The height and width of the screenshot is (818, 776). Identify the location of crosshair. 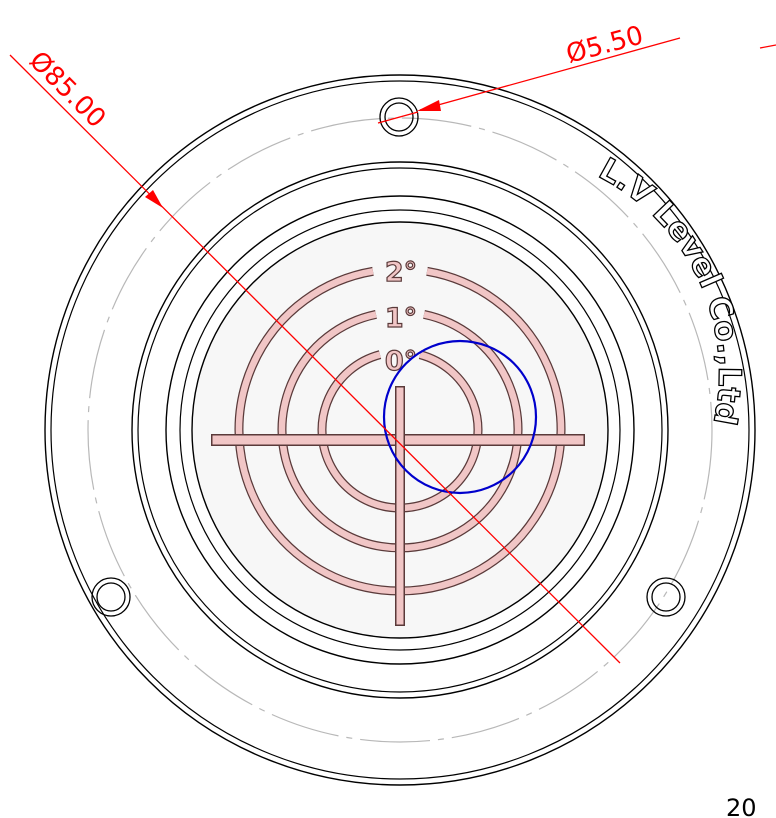
(398, 506).